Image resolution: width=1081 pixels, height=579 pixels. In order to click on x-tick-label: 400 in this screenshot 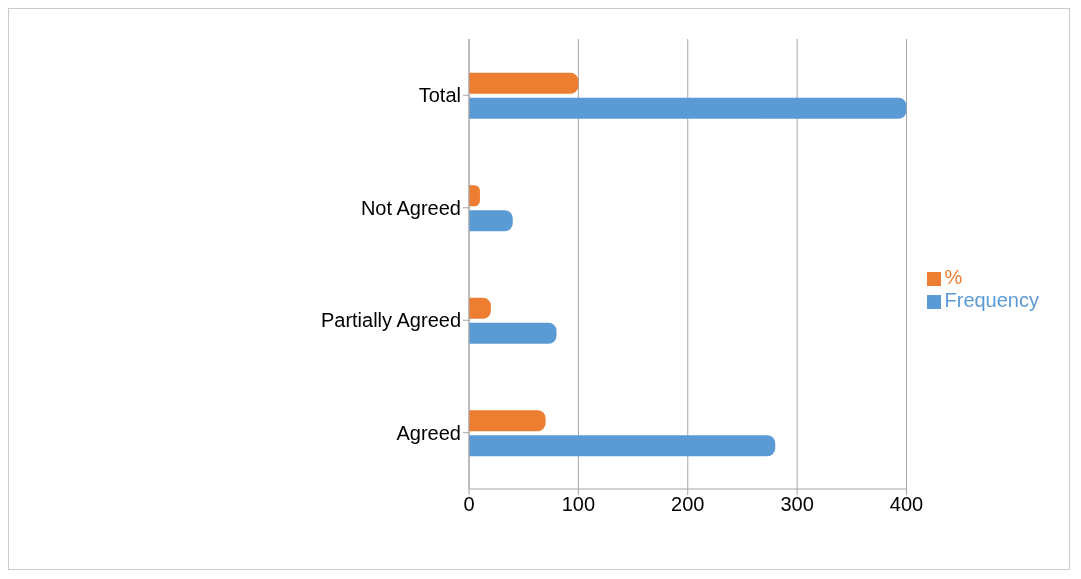, I will do `click(906, 504)`.